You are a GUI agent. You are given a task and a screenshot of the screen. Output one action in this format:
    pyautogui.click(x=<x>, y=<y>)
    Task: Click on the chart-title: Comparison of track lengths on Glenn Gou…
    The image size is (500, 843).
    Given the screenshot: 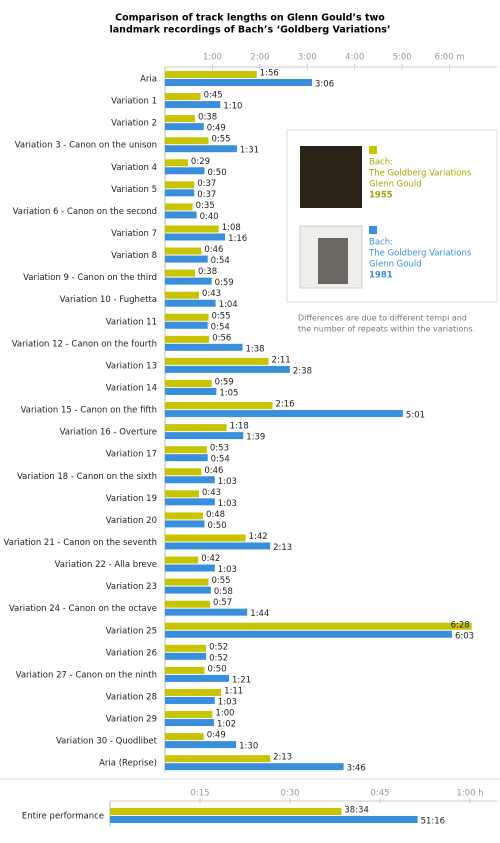 What is the action you would take?
    pyautogui.click(x=250, y=18)
    